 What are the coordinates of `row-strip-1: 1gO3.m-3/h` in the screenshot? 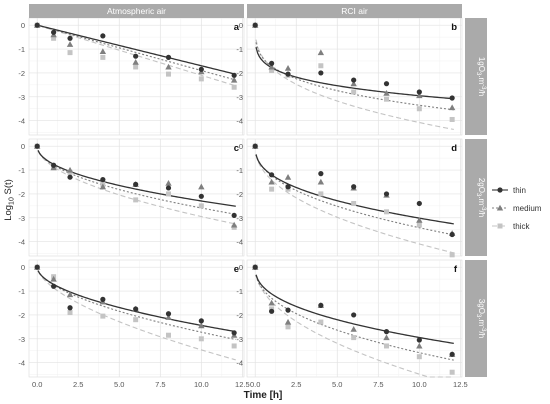 It's located at (476, 76).